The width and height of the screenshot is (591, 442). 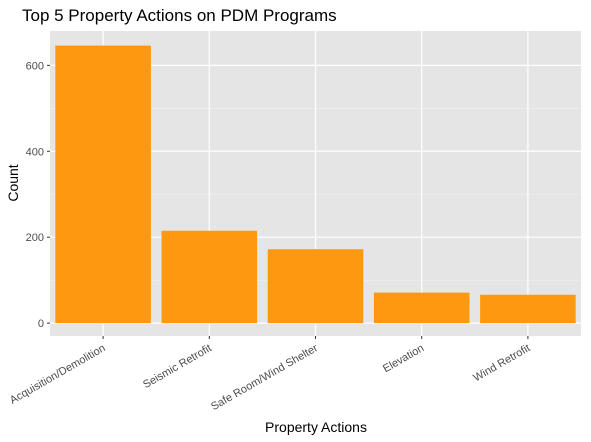 What do you see at coordinates (177, 366) in the screenshot?
I see `x-tick-label: Seismic Retrofit` at bounding box center [177, 366].